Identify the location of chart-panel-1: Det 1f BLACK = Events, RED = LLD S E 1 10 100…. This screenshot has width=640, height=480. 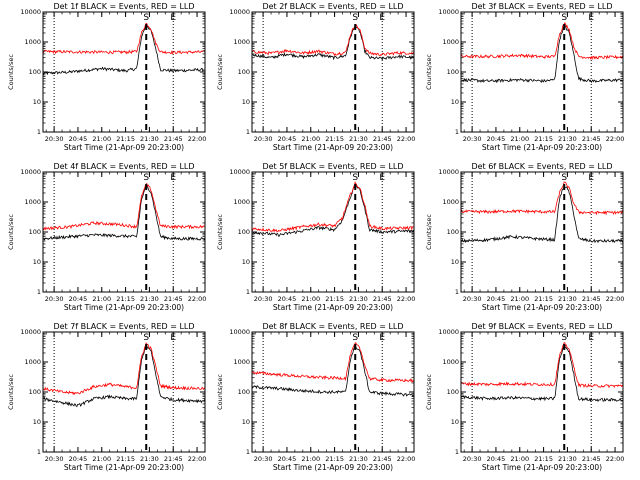
(106, 77).